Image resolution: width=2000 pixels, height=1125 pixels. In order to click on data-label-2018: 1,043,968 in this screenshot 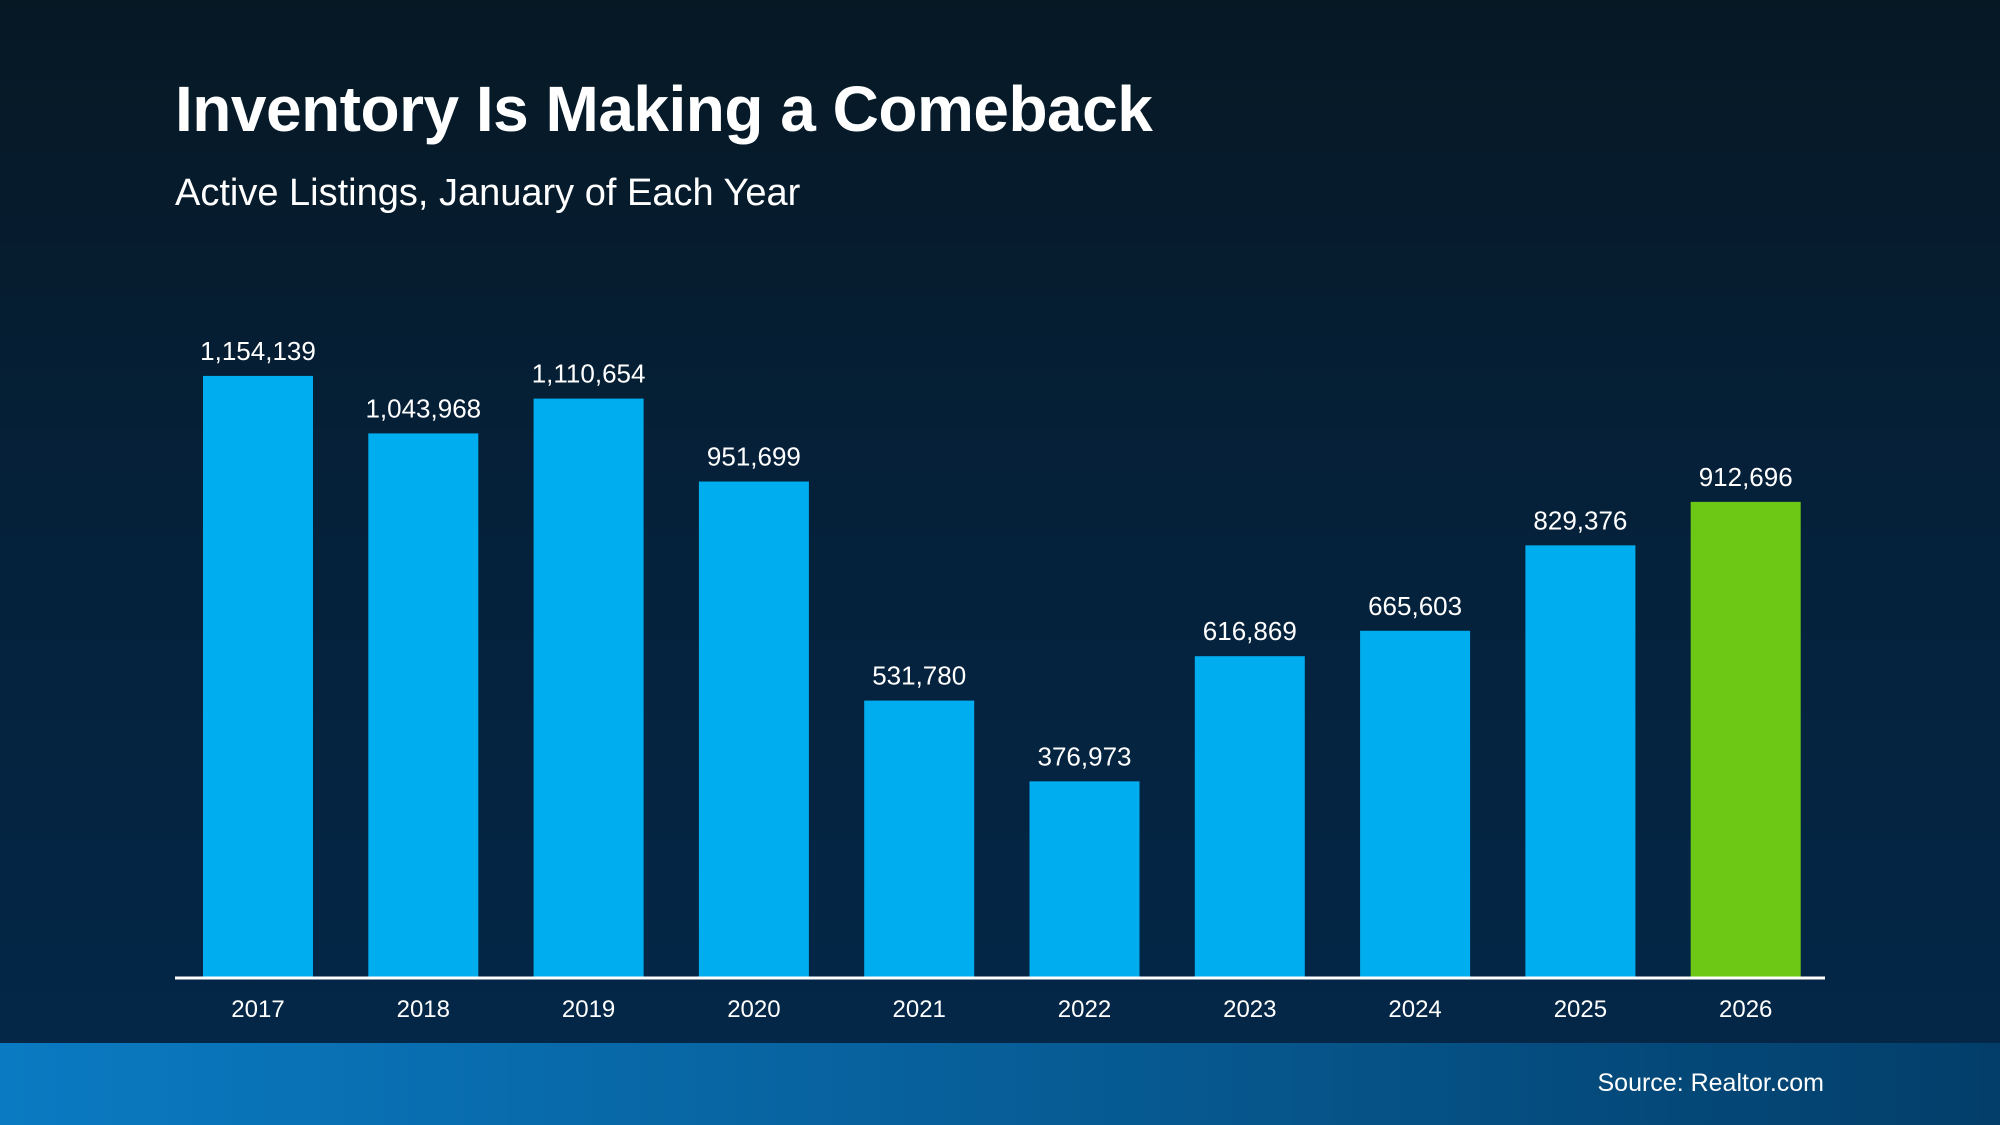, I will do `click(423, 408)`.